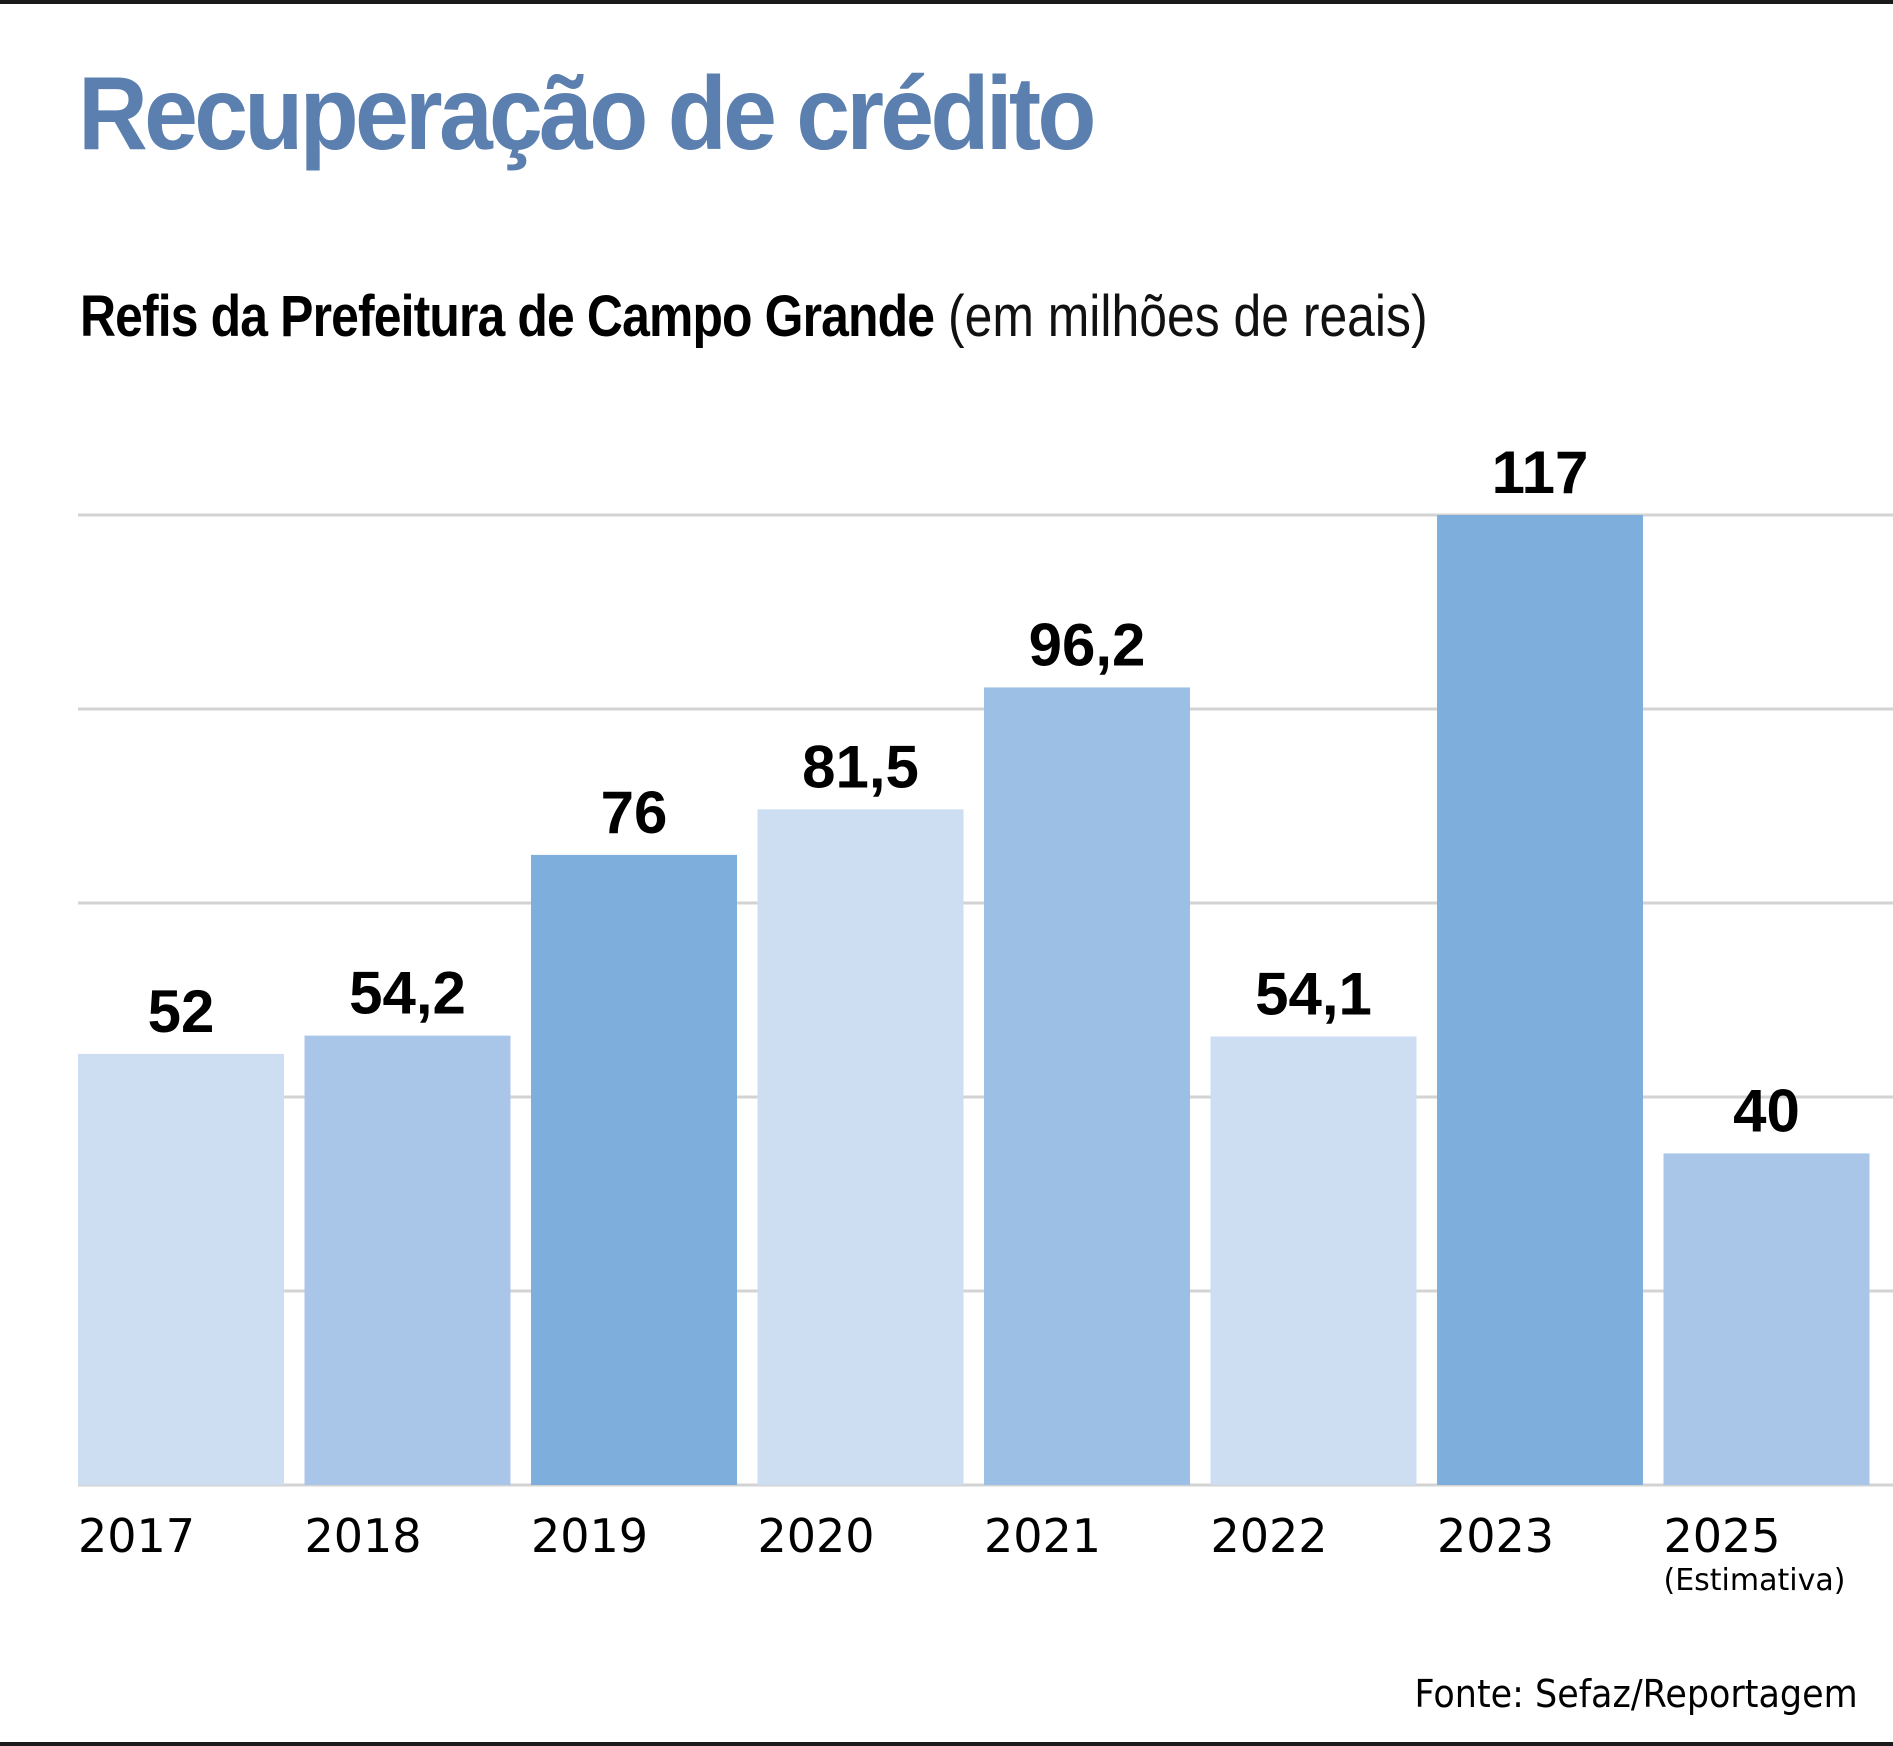 Image resolution: width=1893 pixels, height=1746 pixels. What do you see at coordinates (407, 1260) in the screenshot?
I see `bar-2018` at bounding box center [407, 1260].